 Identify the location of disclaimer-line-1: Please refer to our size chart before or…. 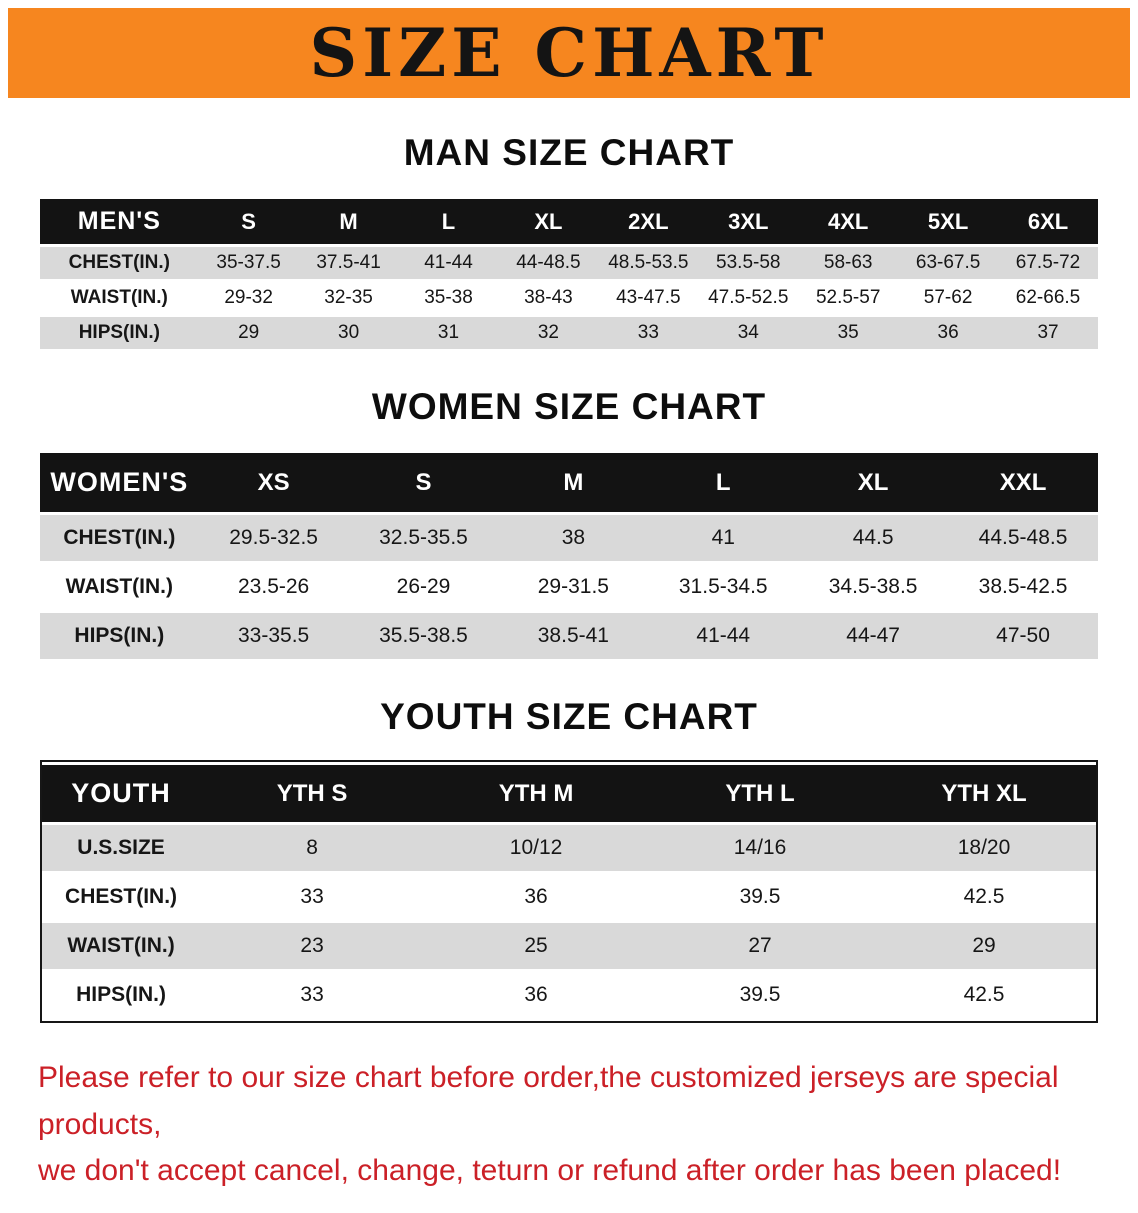
(548, 1101).